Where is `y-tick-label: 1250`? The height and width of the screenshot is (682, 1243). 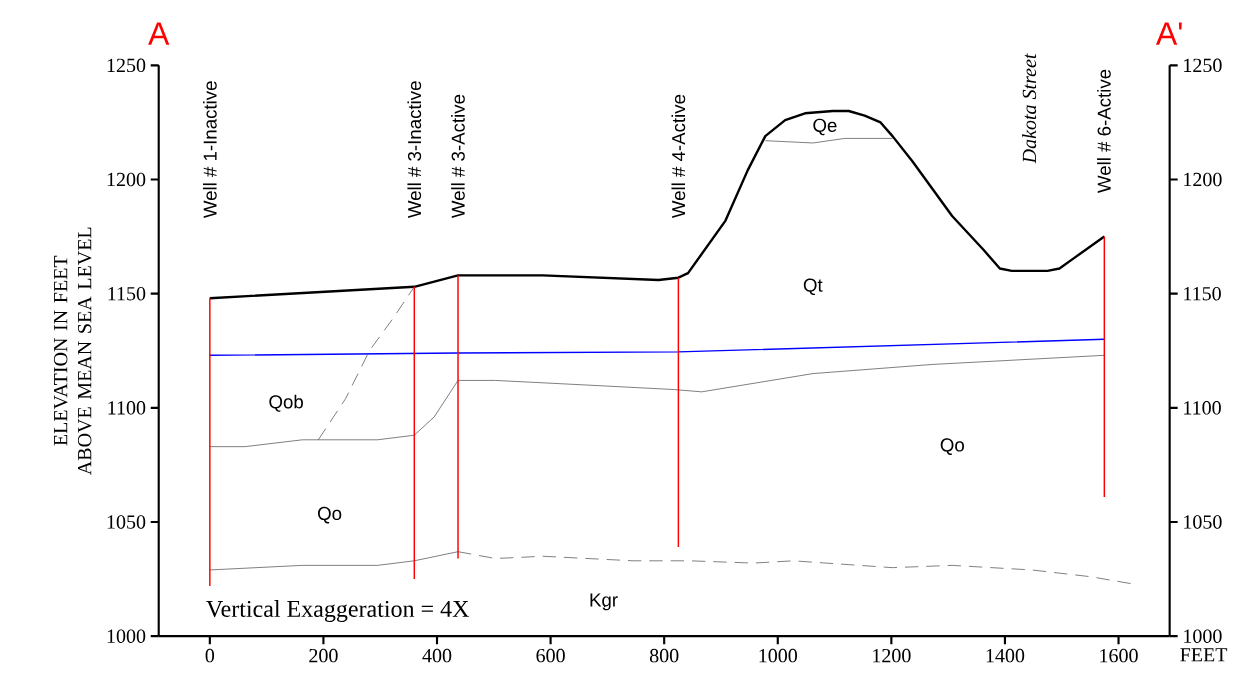 y-tick-label: 1250 is located at coordinates (126, 65).